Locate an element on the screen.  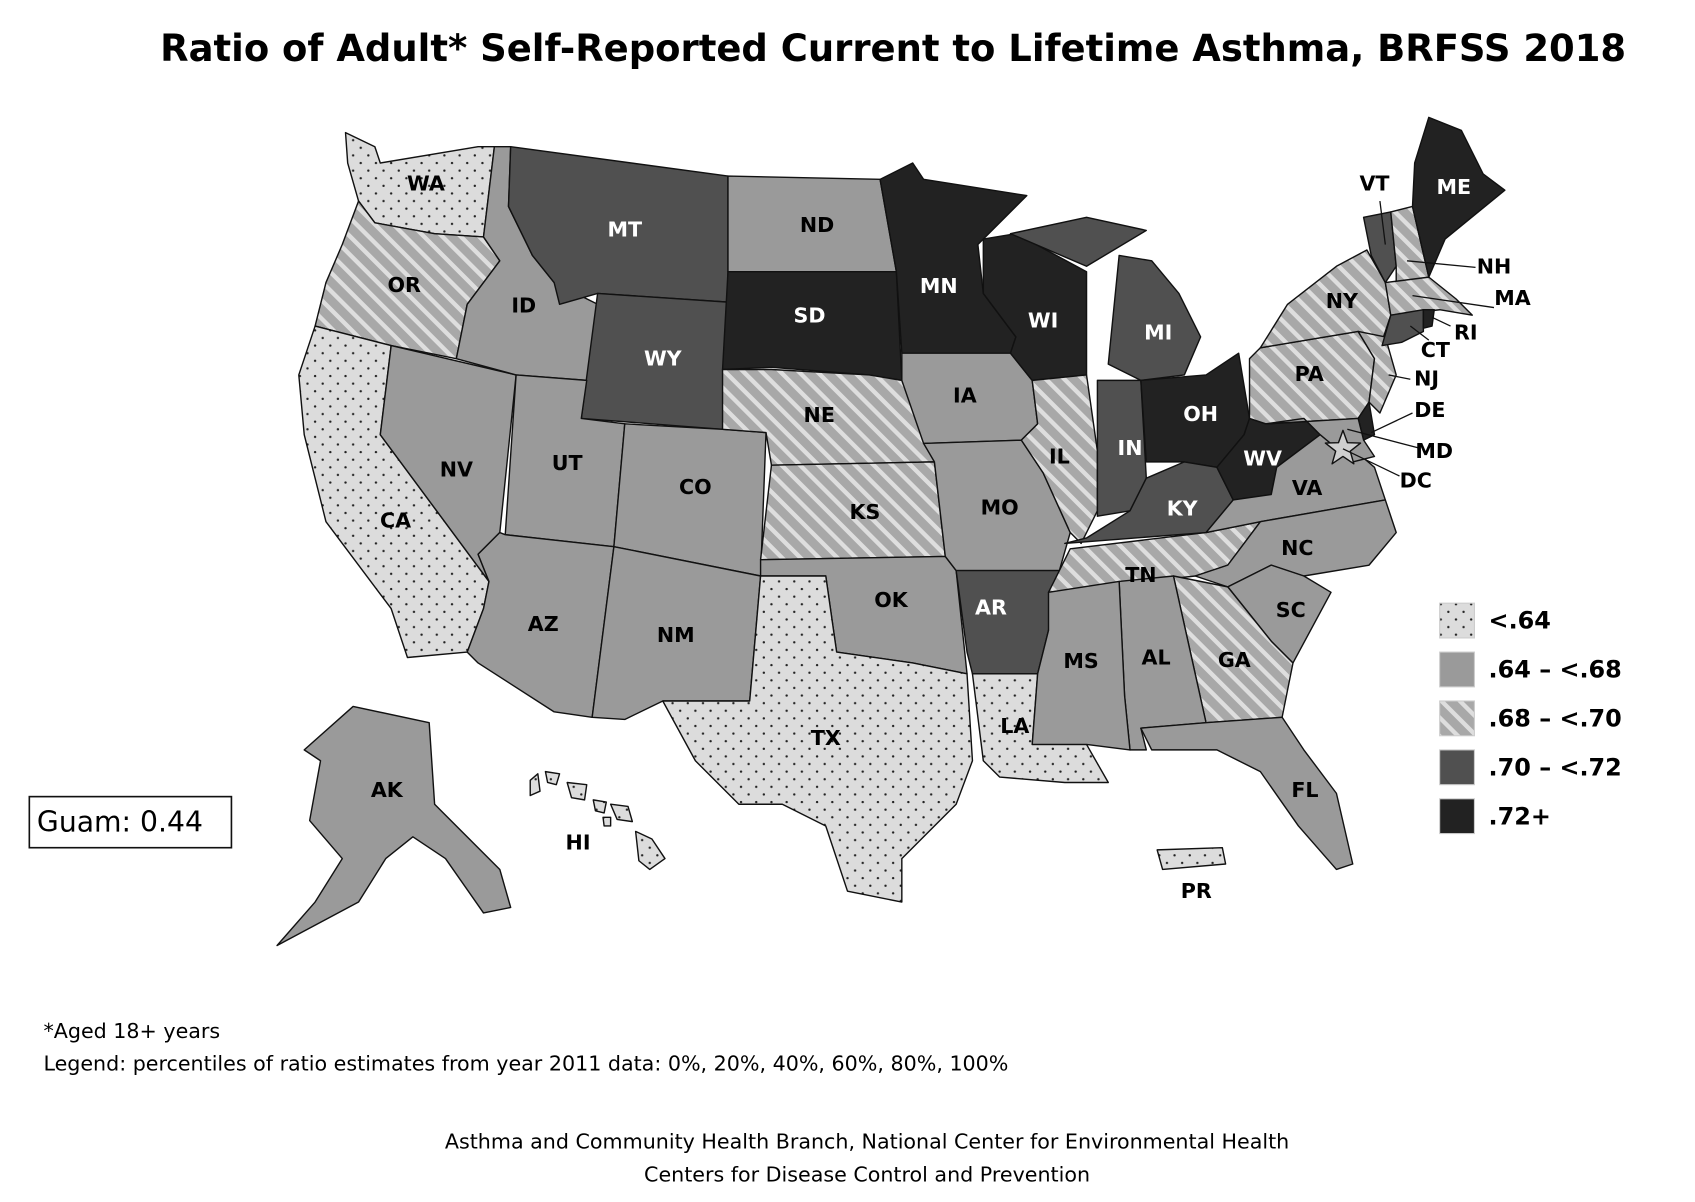
state-label-in: IN is located at coordinates (1130, 448).